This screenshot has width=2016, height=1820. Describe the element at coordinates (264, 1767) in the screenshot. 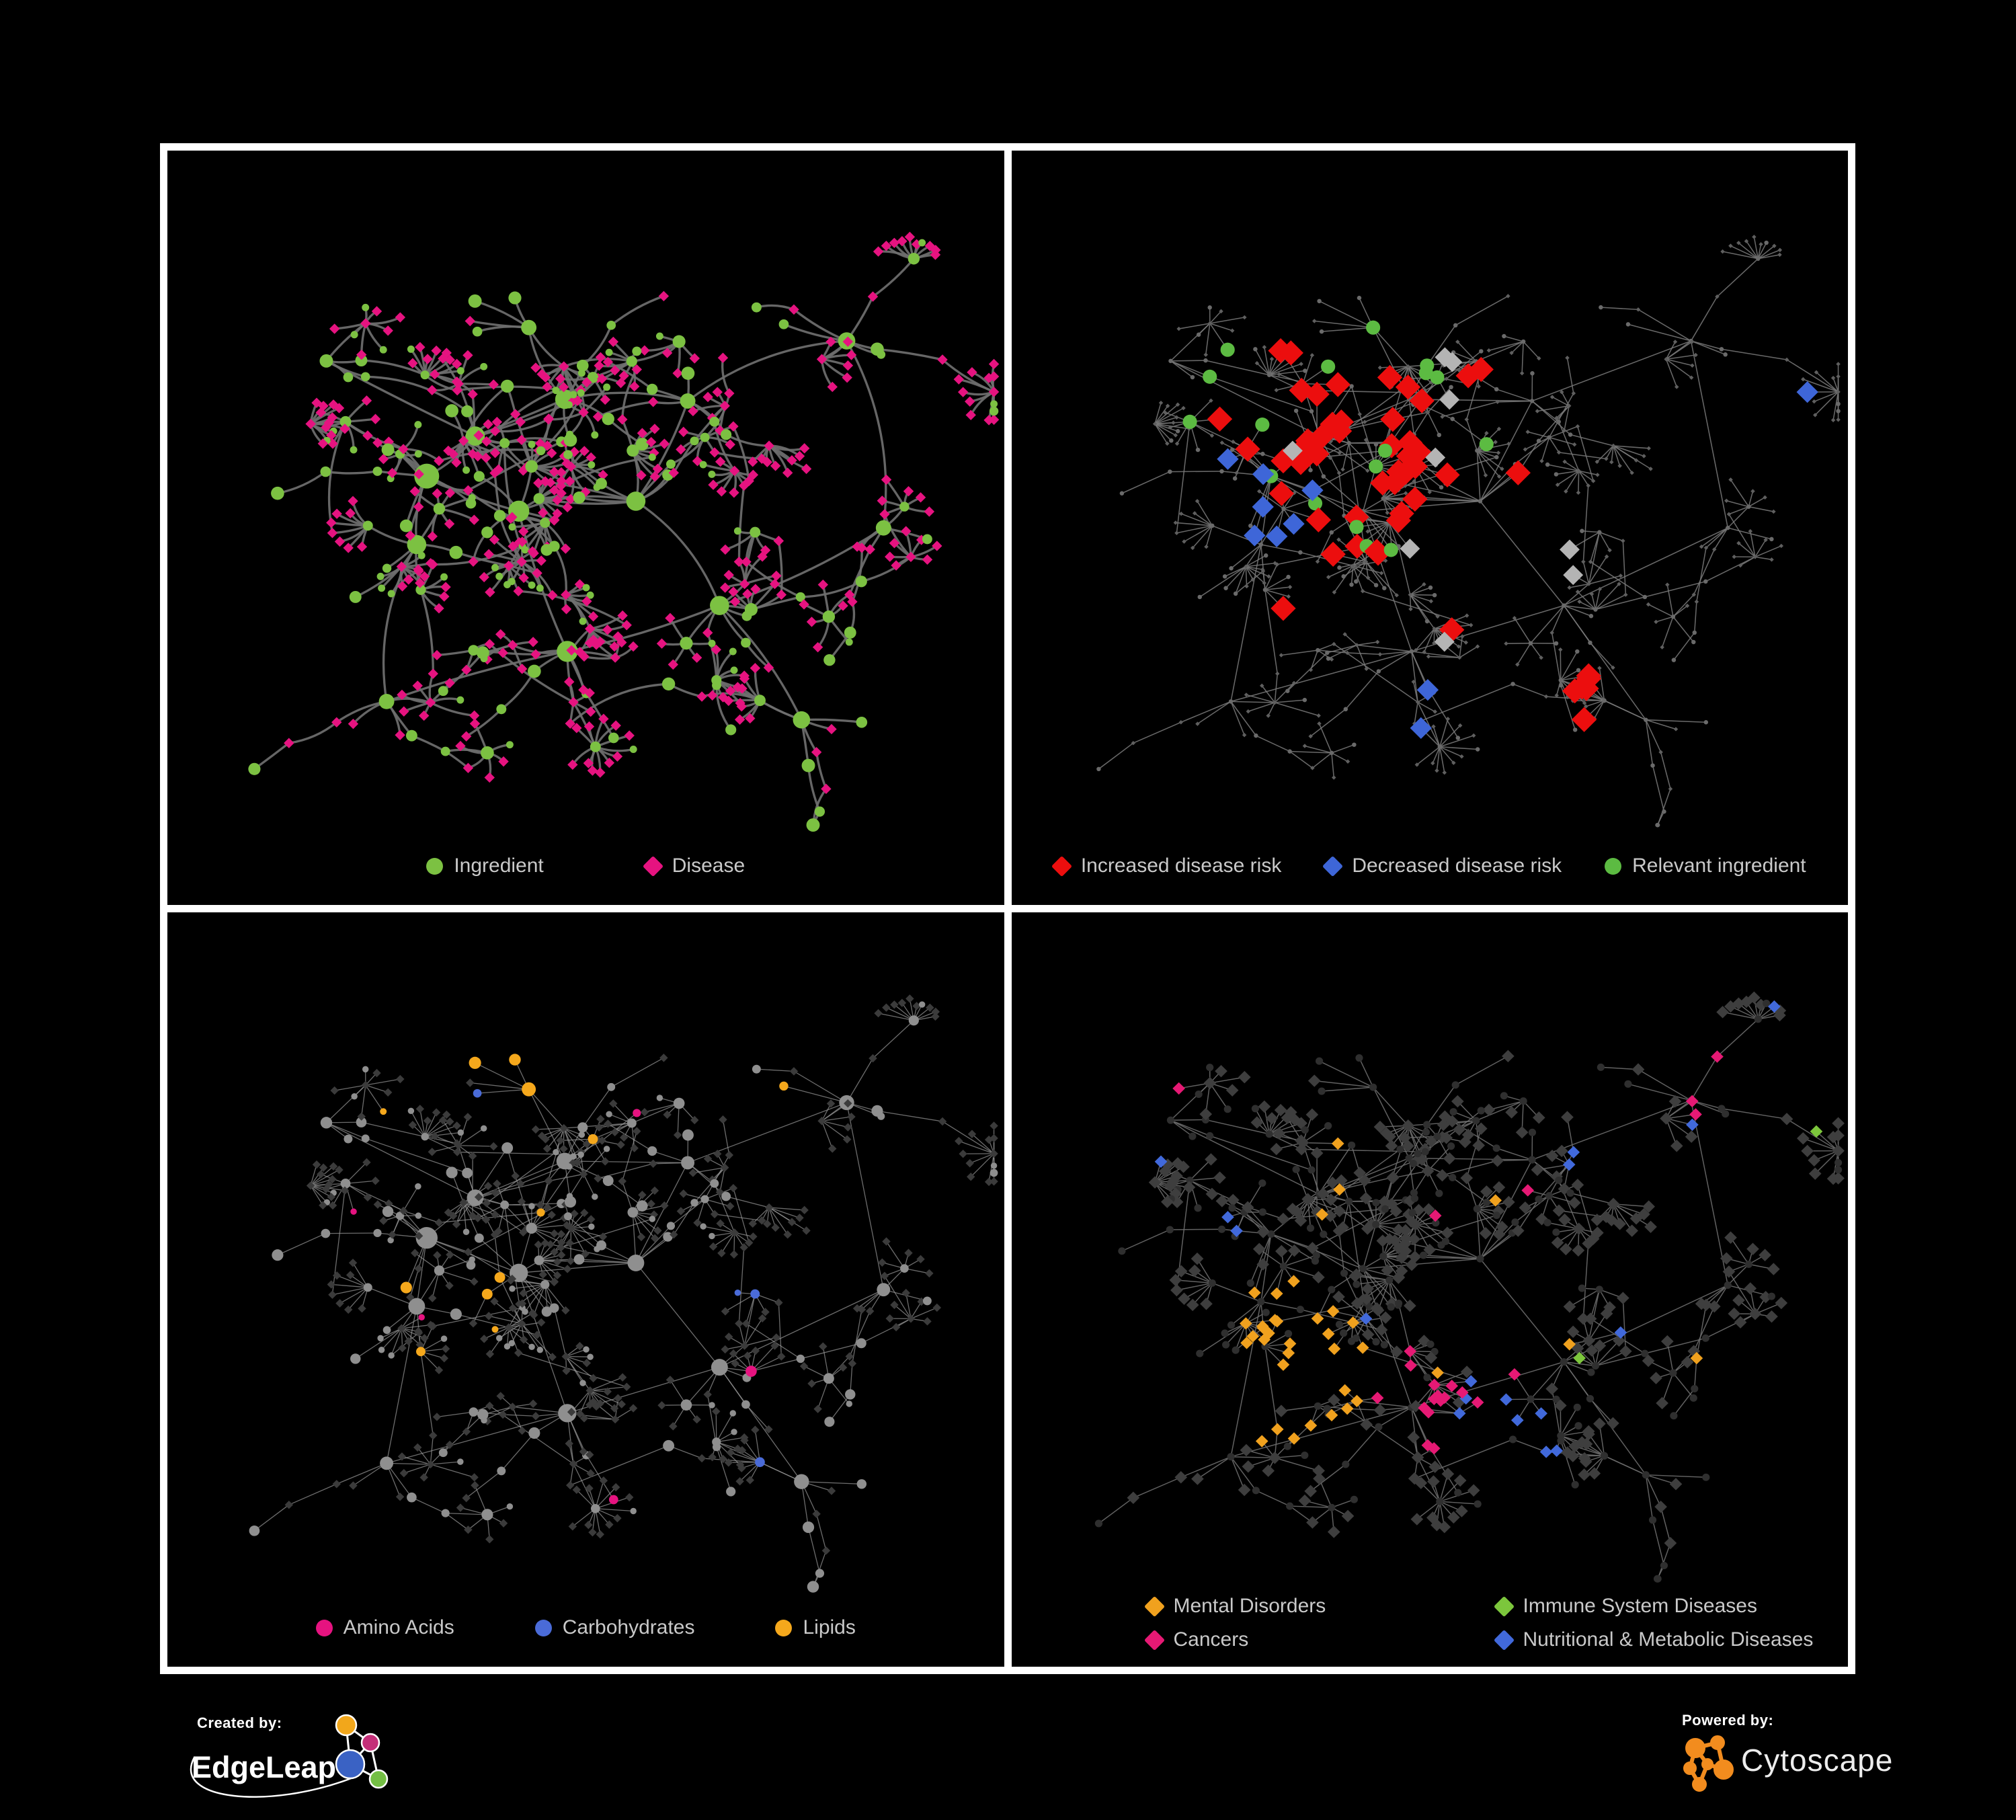

I see `edgeleap-wordmark: EdgeLeap` at that location.